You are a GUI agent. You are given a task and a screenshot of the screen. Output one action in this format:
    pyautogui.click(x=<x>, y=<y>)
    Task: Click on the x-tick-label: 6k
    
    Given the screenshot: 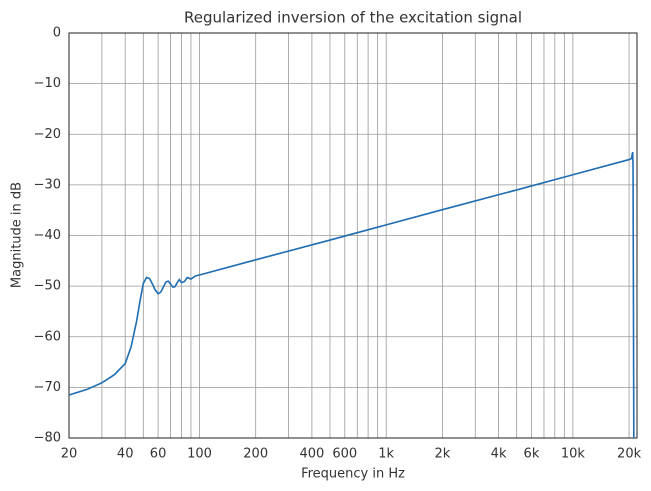 What is the action you would take?
    pyautogui.click(x=532, y=454)
    